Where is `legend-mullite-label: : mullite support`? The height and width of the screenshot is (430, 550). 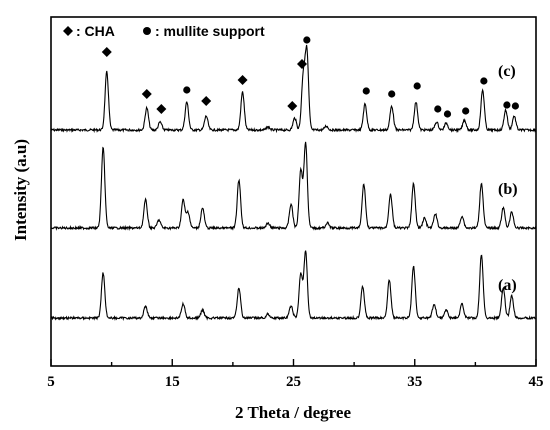
legend-mullite-label: : mullite support is located at coordinates (210, 31).